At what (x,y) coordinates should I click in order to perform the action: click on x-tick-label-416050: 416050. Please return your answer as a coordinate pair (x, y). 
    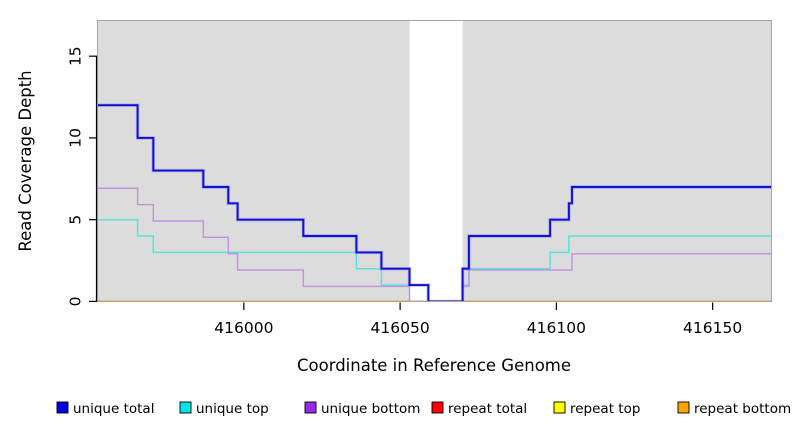
    Looking at the image, I should click on (400, 328).